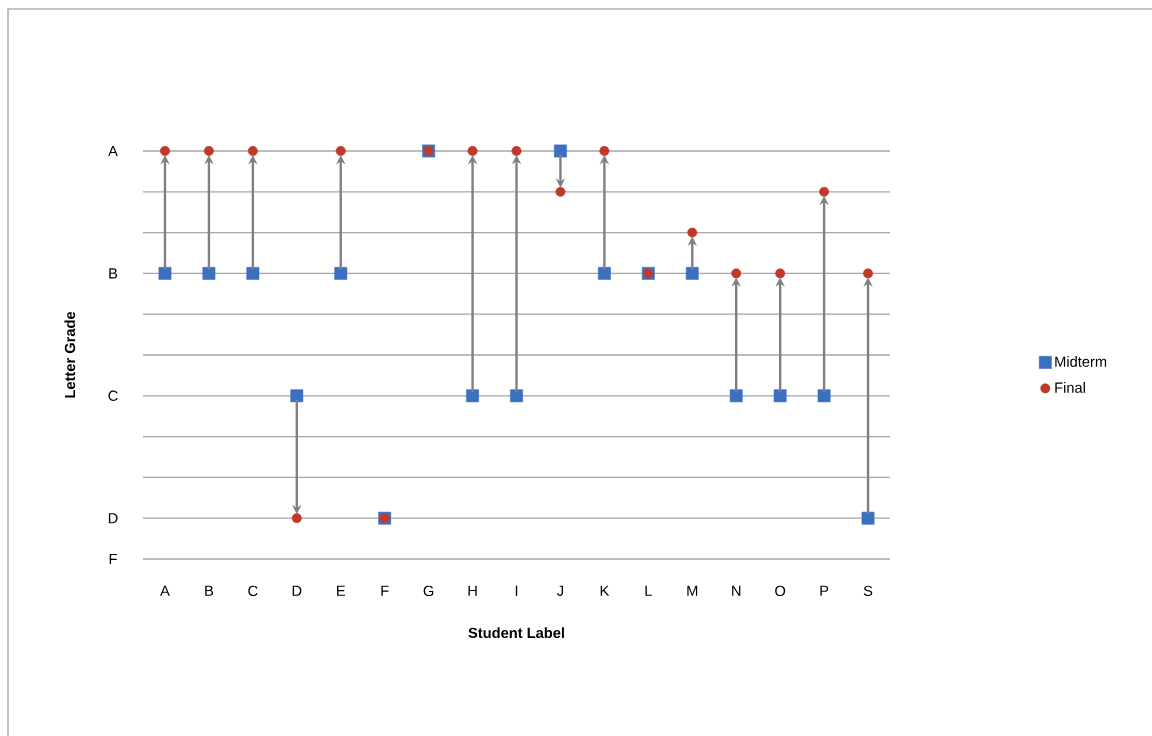 The width and height of the screenshot is (1152, 736). I want to click on legend-label: Final, so click(1070, 387).